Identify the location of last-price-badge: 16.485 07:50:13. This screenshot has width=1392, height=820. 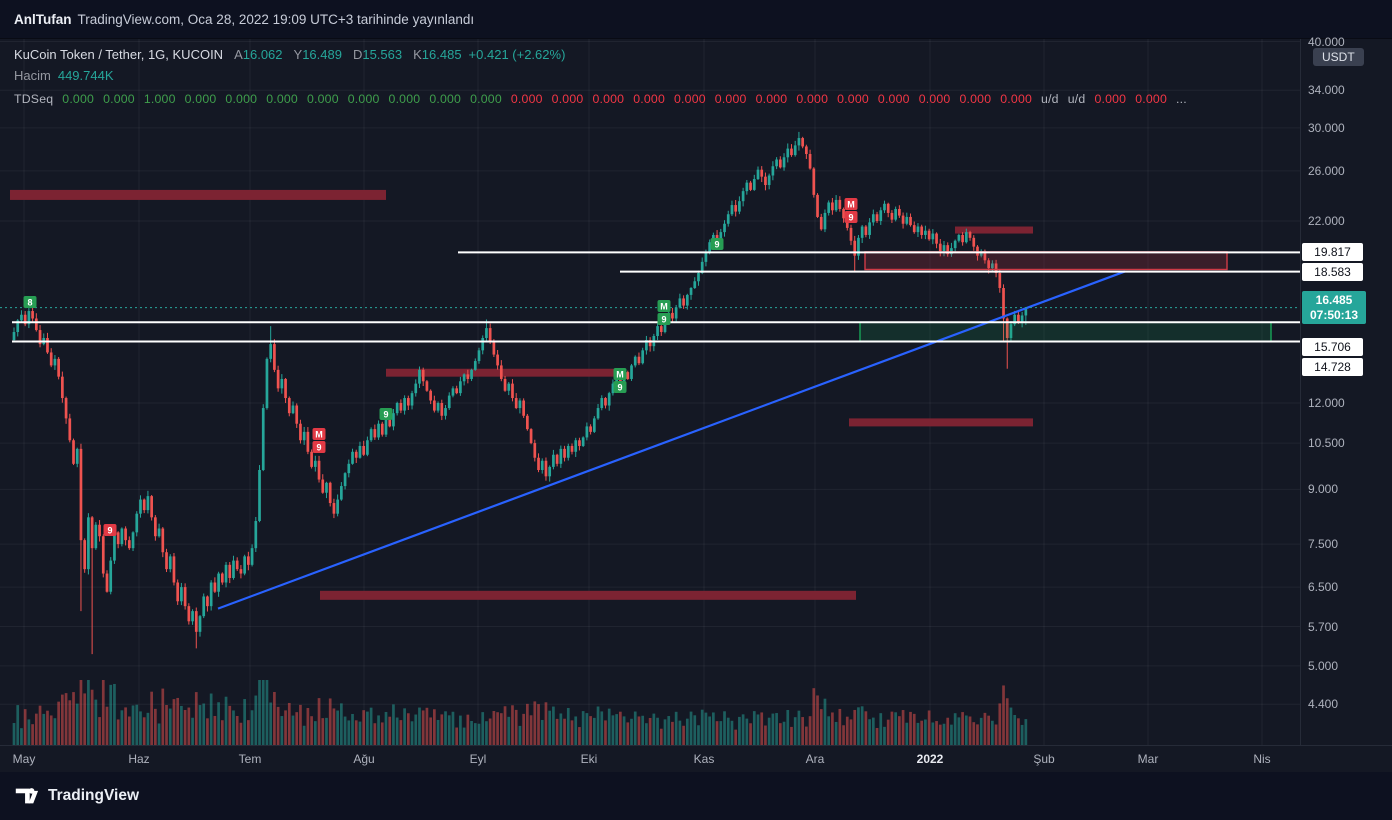
(1334, 308).